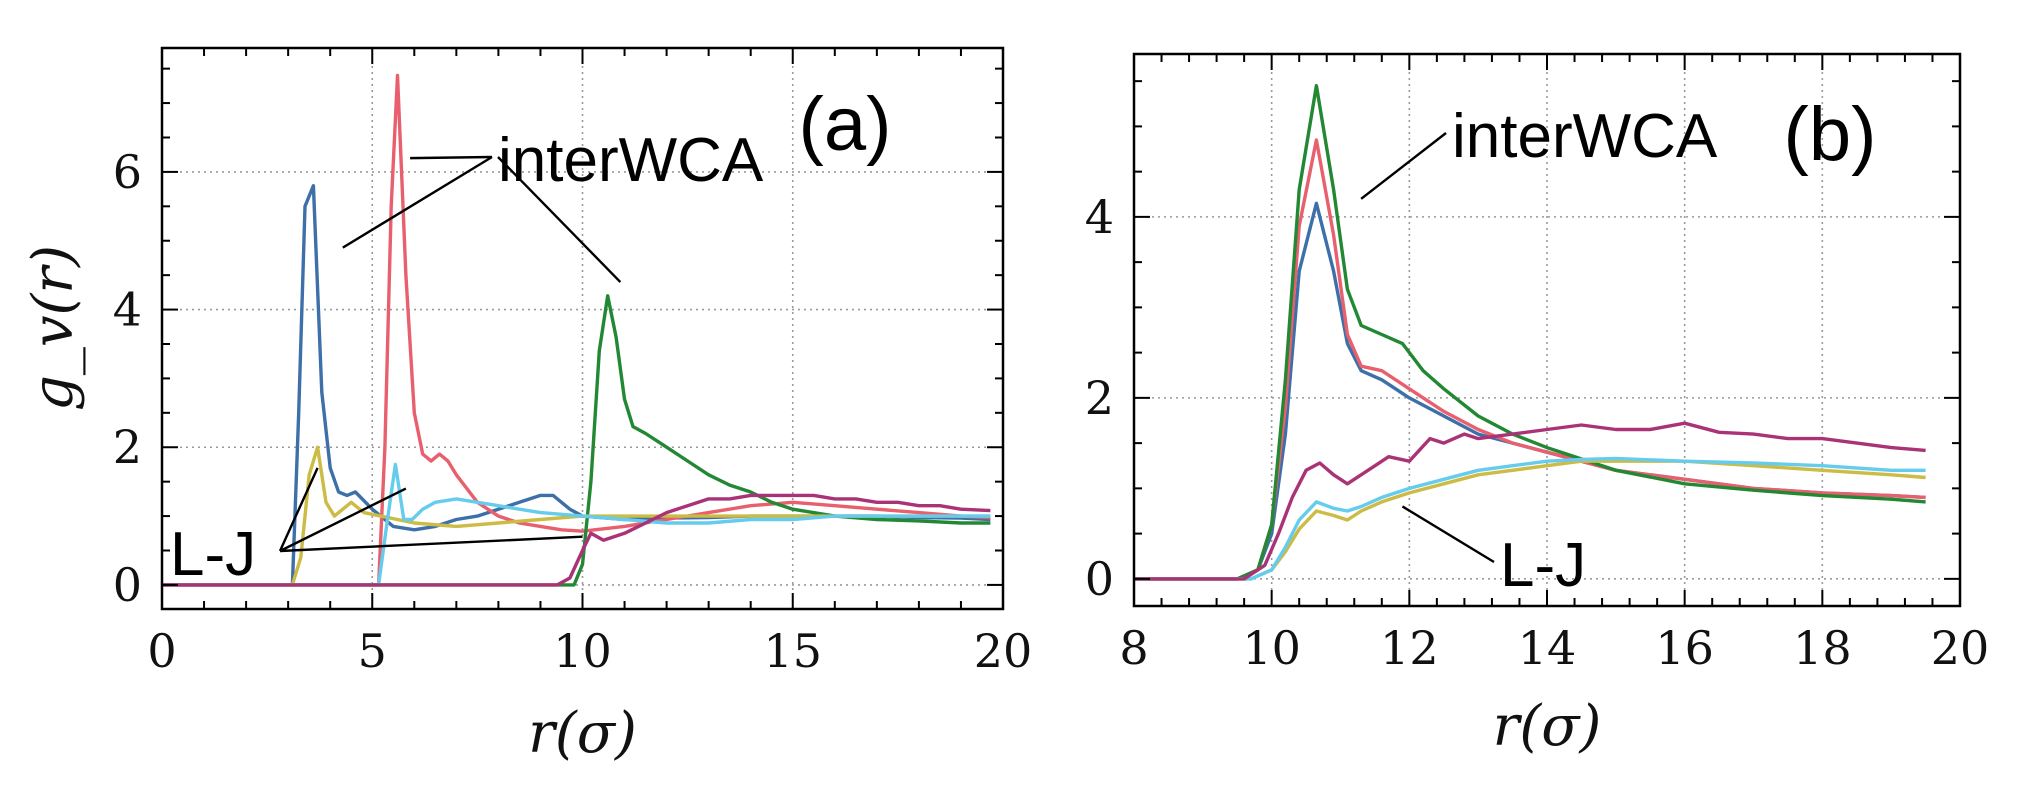  What do you see at coordinates (1684, 648) in the screenshot?
I see `x-tick-label: 16` at bounding box center [1684, 648].